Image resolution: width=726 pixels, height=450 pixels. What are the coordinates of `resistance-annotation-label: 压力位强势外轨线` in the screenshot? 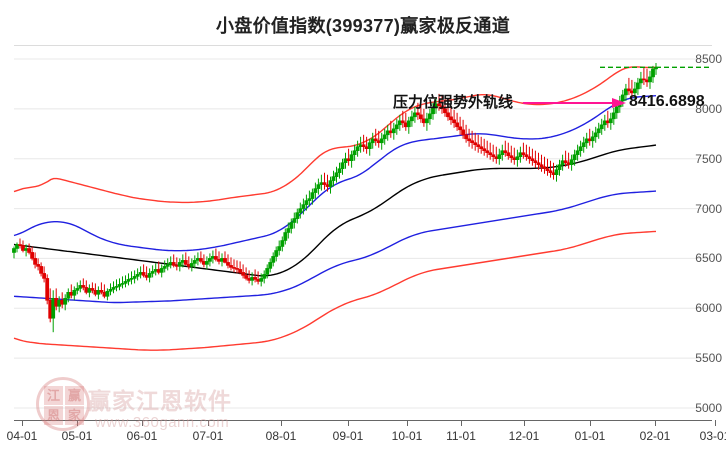 It's located at (453, 102).